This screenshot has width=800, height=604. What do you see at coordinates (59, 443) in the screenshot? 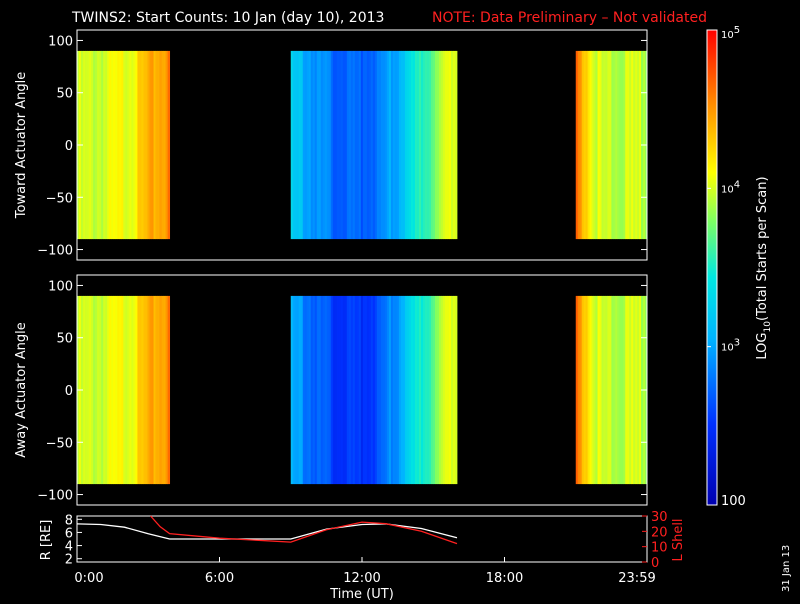
I see `y-tick-label: −50` at bounding box center [59, 443].